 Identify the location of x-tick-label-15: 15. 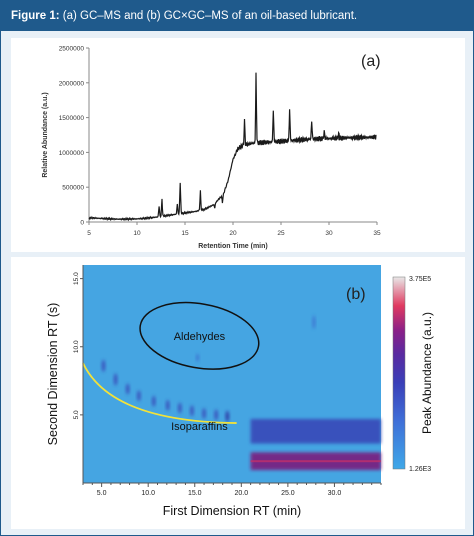
(185, 233).